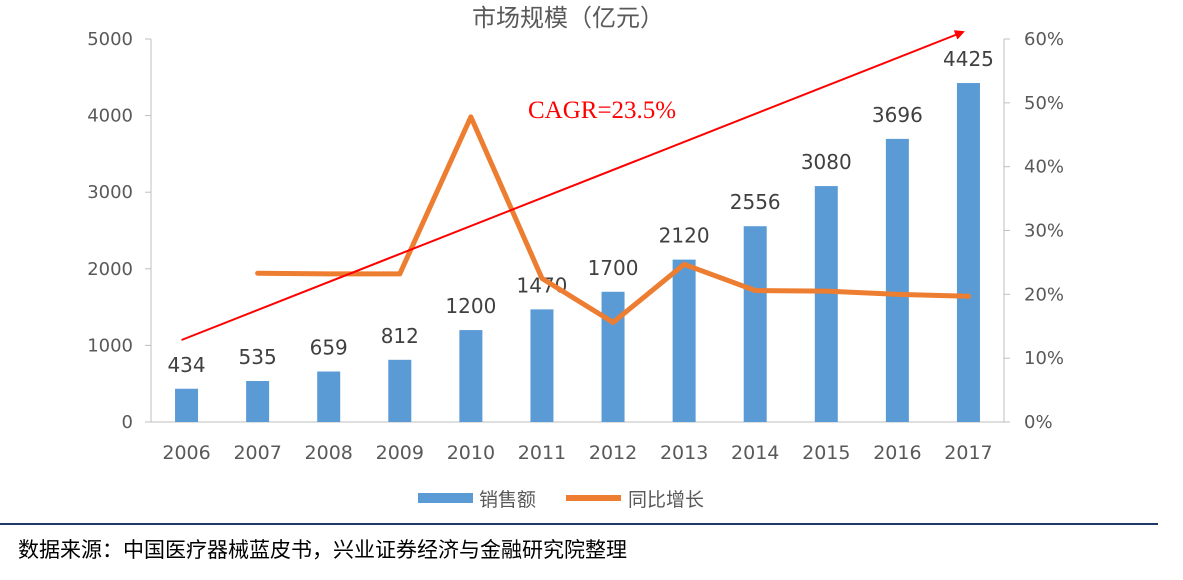 This screenshot has width=1183, height=580. I want to click on x-tick-label: 2013, so click(684, 453).